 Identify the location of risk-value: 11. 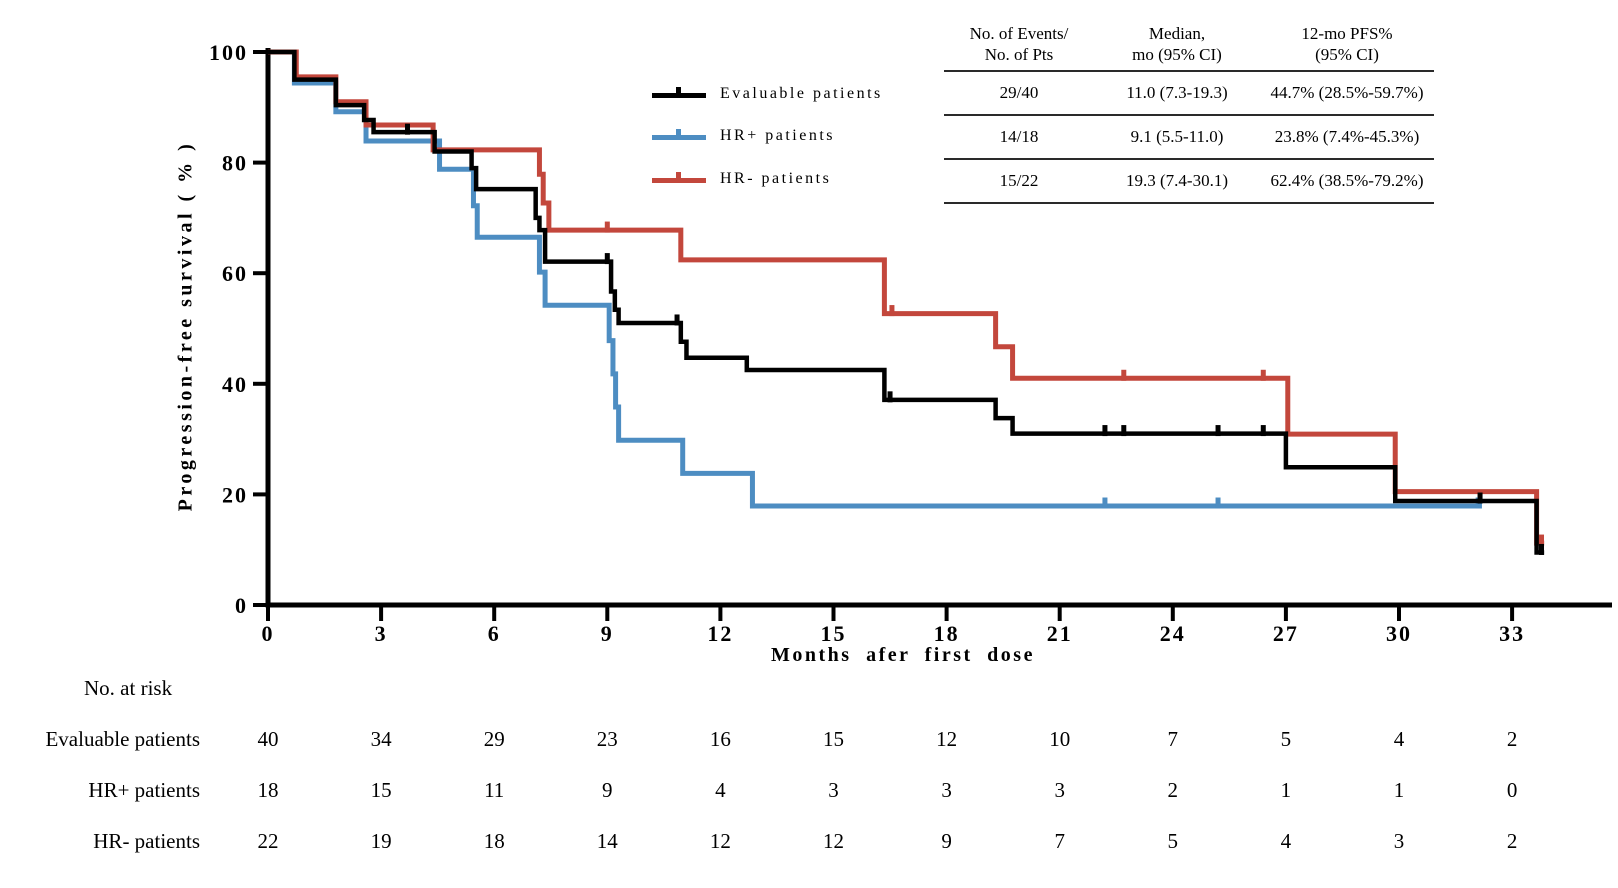
(494, 790).